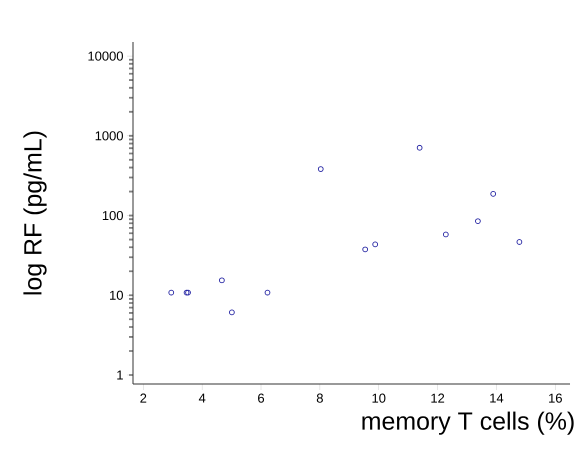 The width and height of the screenshot is (580, 462). Describe the element at coordinates (143, 398) in the screenshot. I see `x-tick-label: 2` at that location.